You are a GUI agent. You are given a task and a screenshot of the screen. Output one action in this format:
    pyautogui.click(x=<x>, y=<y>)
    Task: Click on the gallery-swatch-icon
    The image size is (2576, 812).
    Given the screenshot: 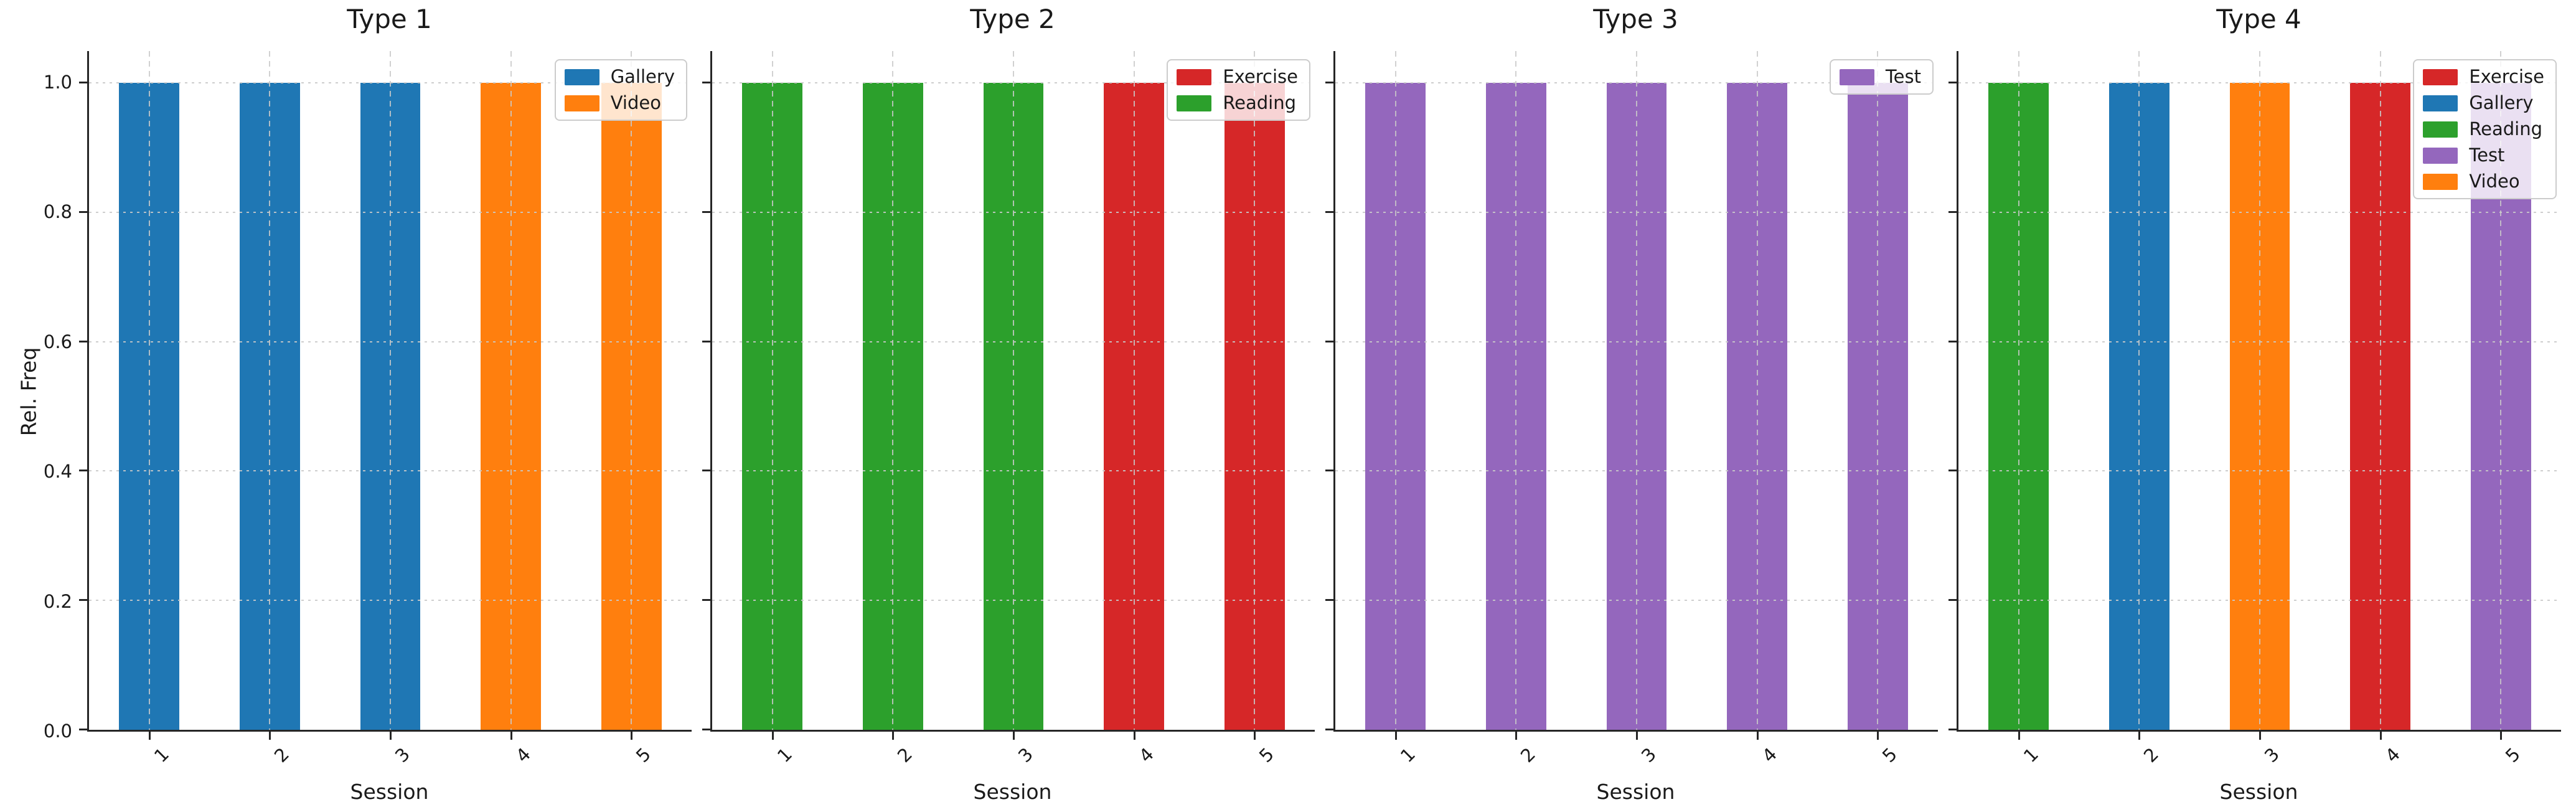 What is the action you would take?
    pyautogui.click(x=581, y=76)
    